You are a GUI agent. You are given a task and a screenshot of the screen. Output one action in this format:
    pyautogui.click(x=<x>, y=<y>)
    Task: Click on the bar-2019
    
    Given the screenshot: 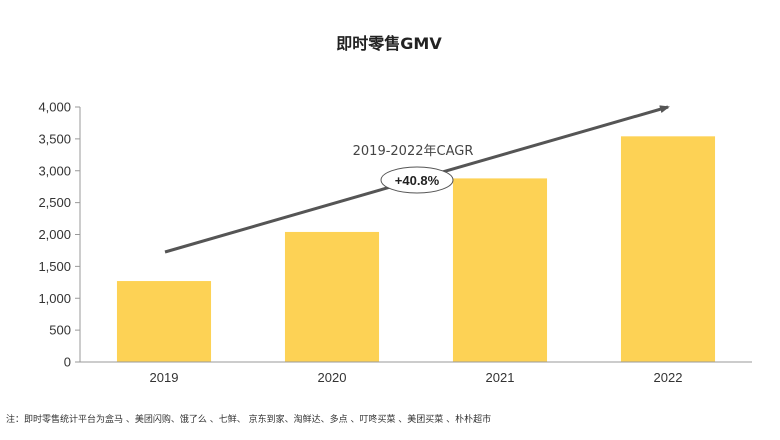 What is the action you would take?
    pyautogui.click(x=164, y=321)
    